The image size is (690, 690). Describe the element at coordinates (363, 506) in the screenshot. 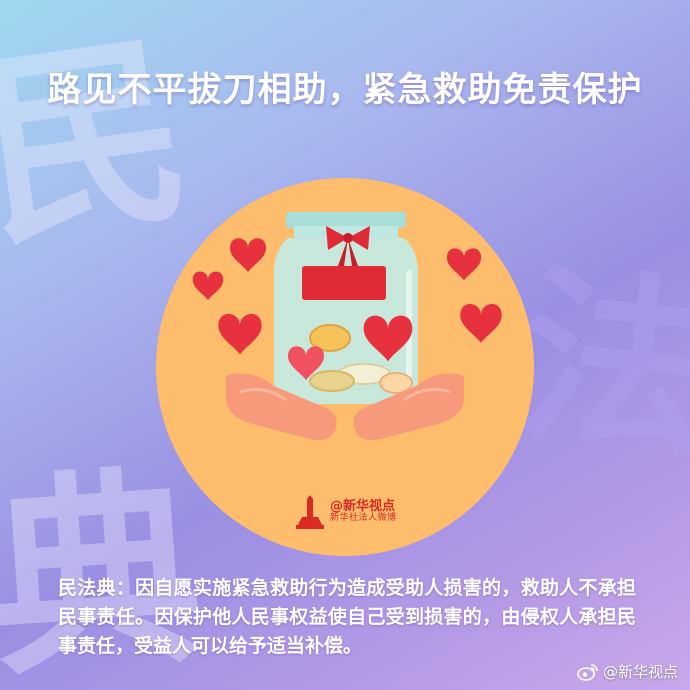

I see `brand-name: @新华视点` at that location.